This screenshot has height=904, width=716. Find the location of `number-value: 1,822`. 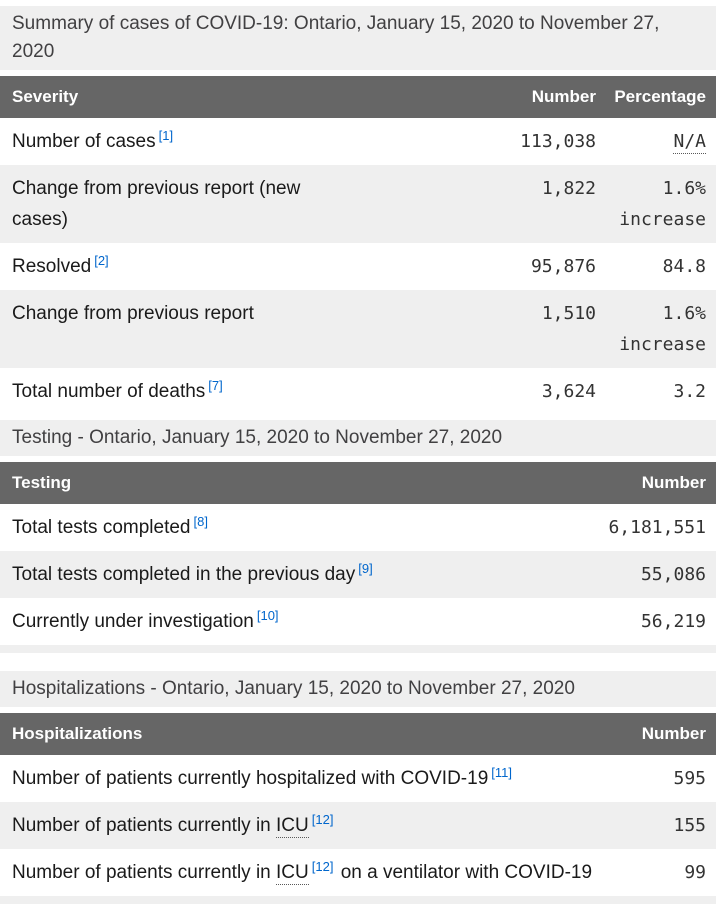

number-value: 1,822 is located at coordinates (469, 204).